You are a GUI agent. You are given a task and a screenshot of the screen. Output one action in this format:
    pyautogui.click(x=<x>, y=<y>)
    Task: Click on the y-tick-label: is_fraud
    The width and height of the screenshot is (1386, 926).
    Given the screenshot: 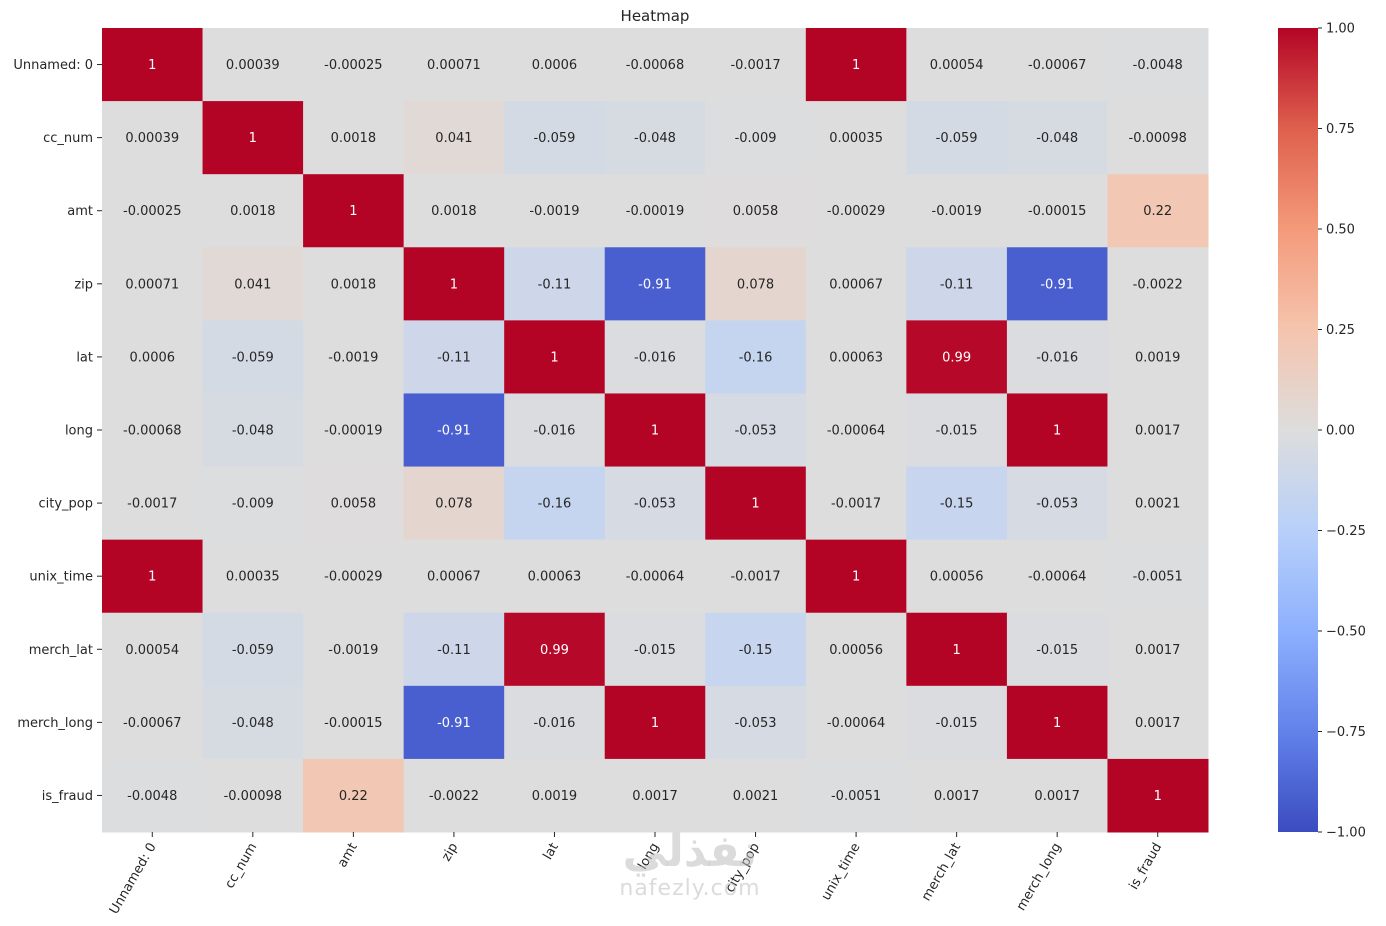 What is the action you would take?
    pyautogui.click(x=67, y=796)
    